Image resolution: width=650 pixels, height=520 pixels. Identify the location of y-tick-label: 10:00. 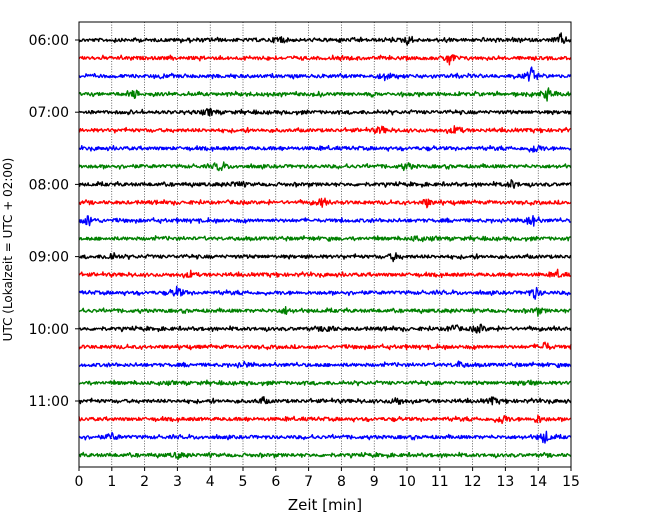
(49, 330).